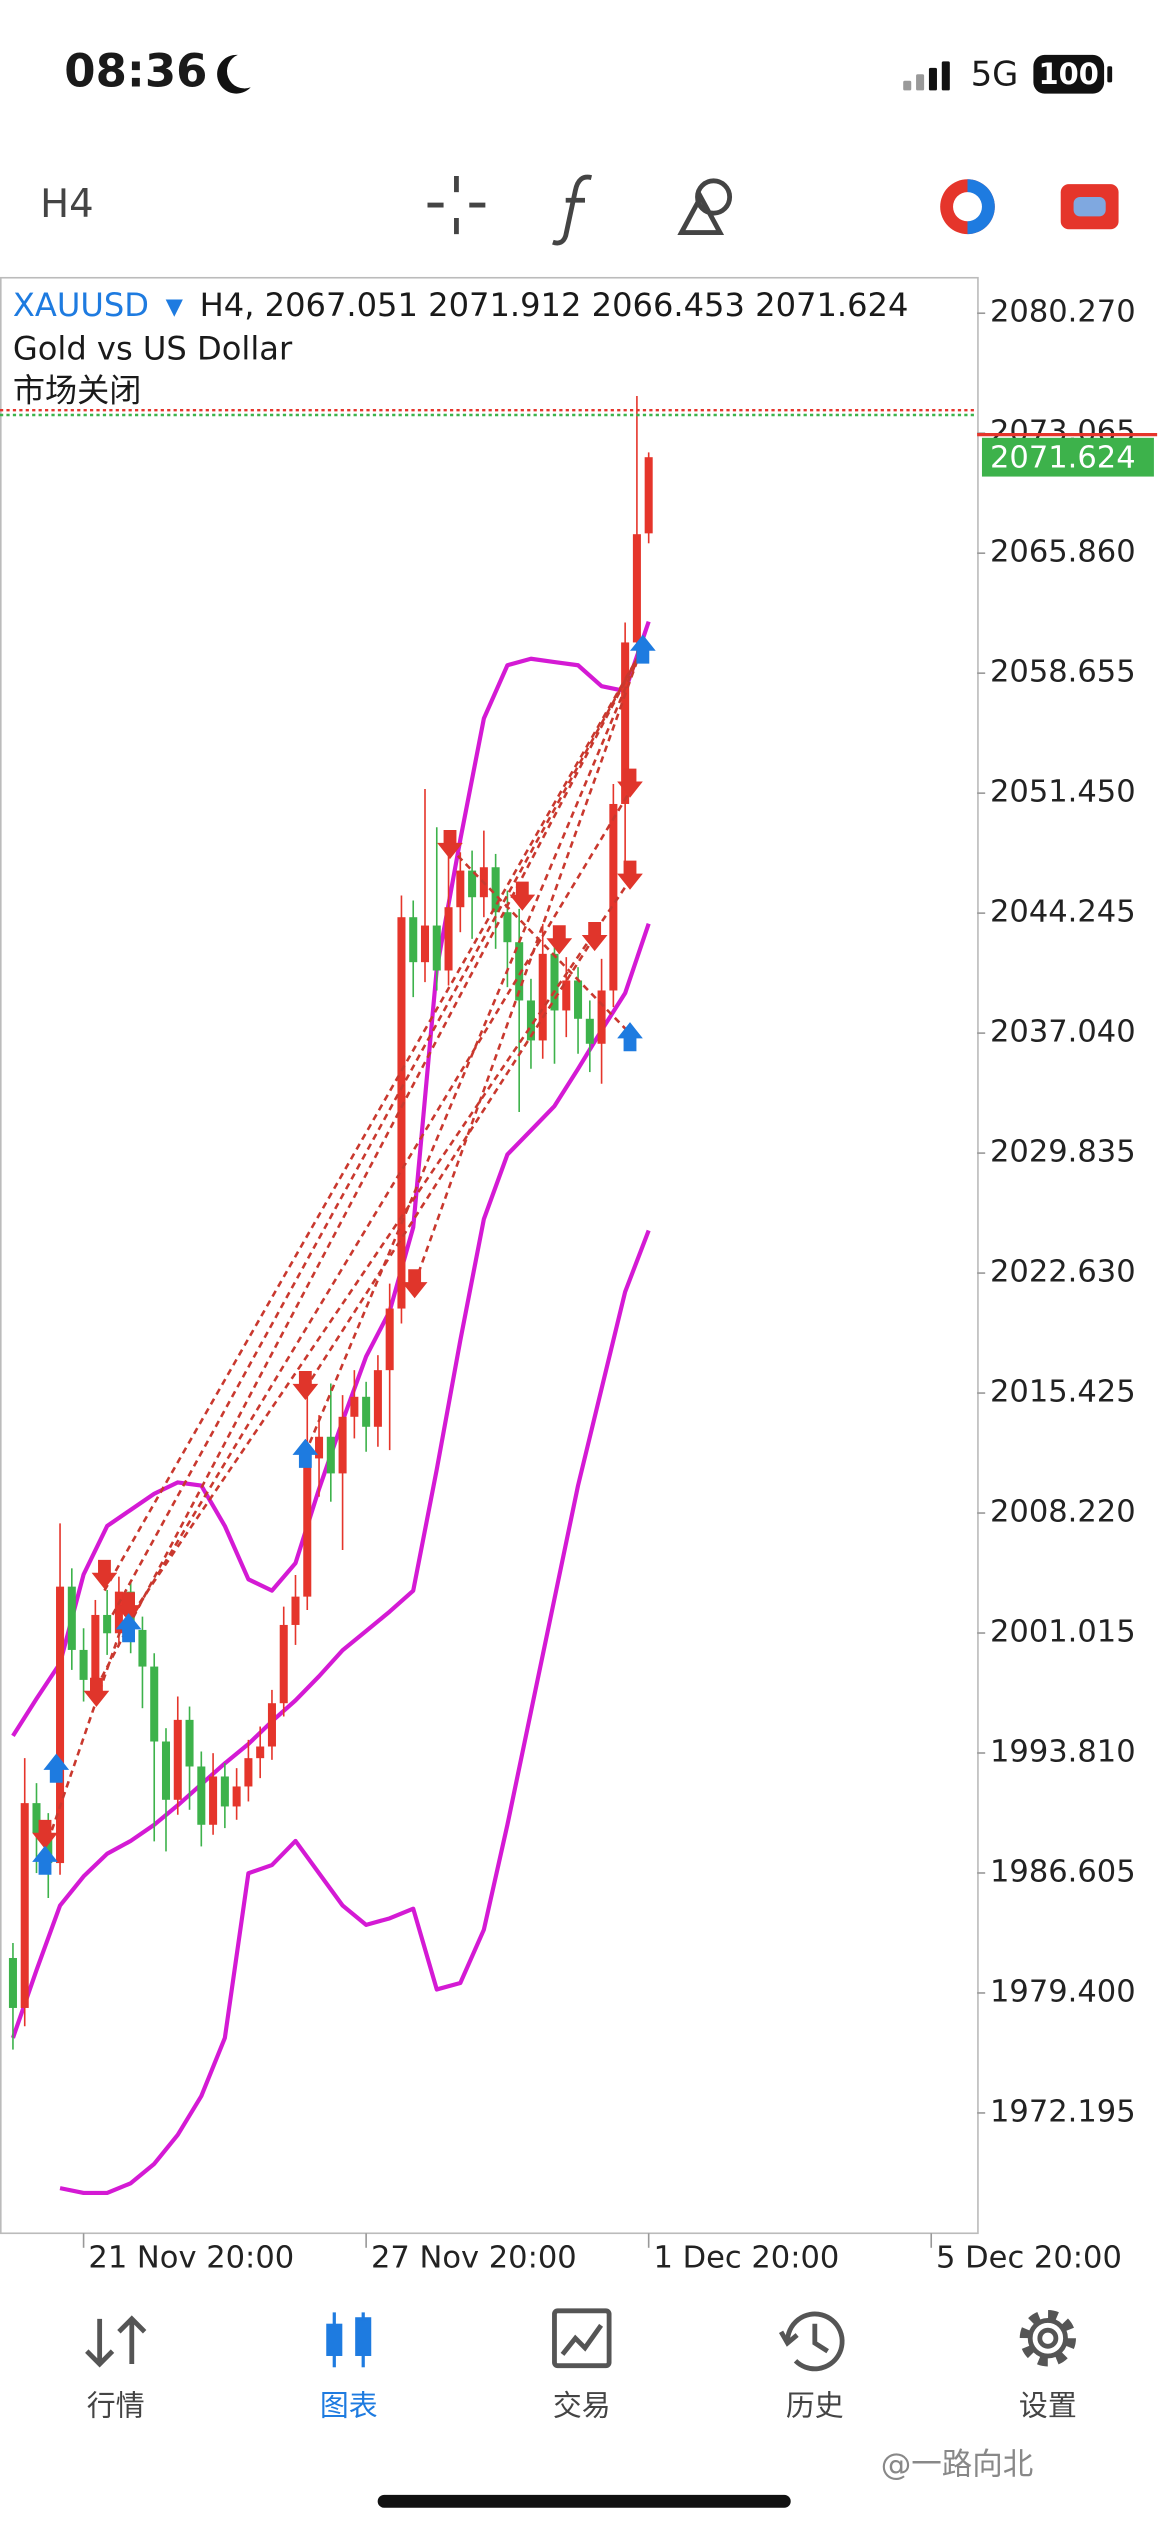  I want to click on home-indicator, so click(584, 2501).